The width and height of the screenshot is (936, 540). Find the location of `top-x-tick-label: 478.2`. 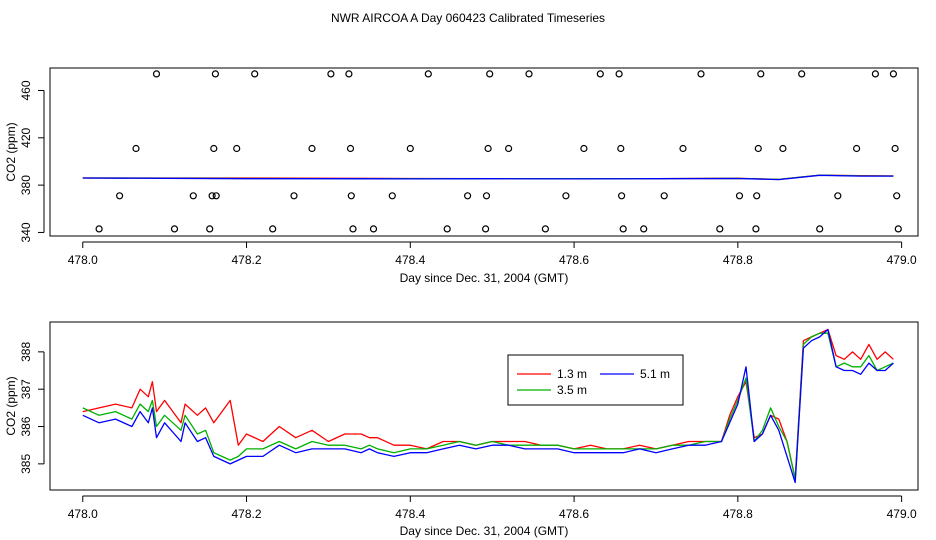

top-x-tick-label: 478.2 is located at coordinates (247, 260).